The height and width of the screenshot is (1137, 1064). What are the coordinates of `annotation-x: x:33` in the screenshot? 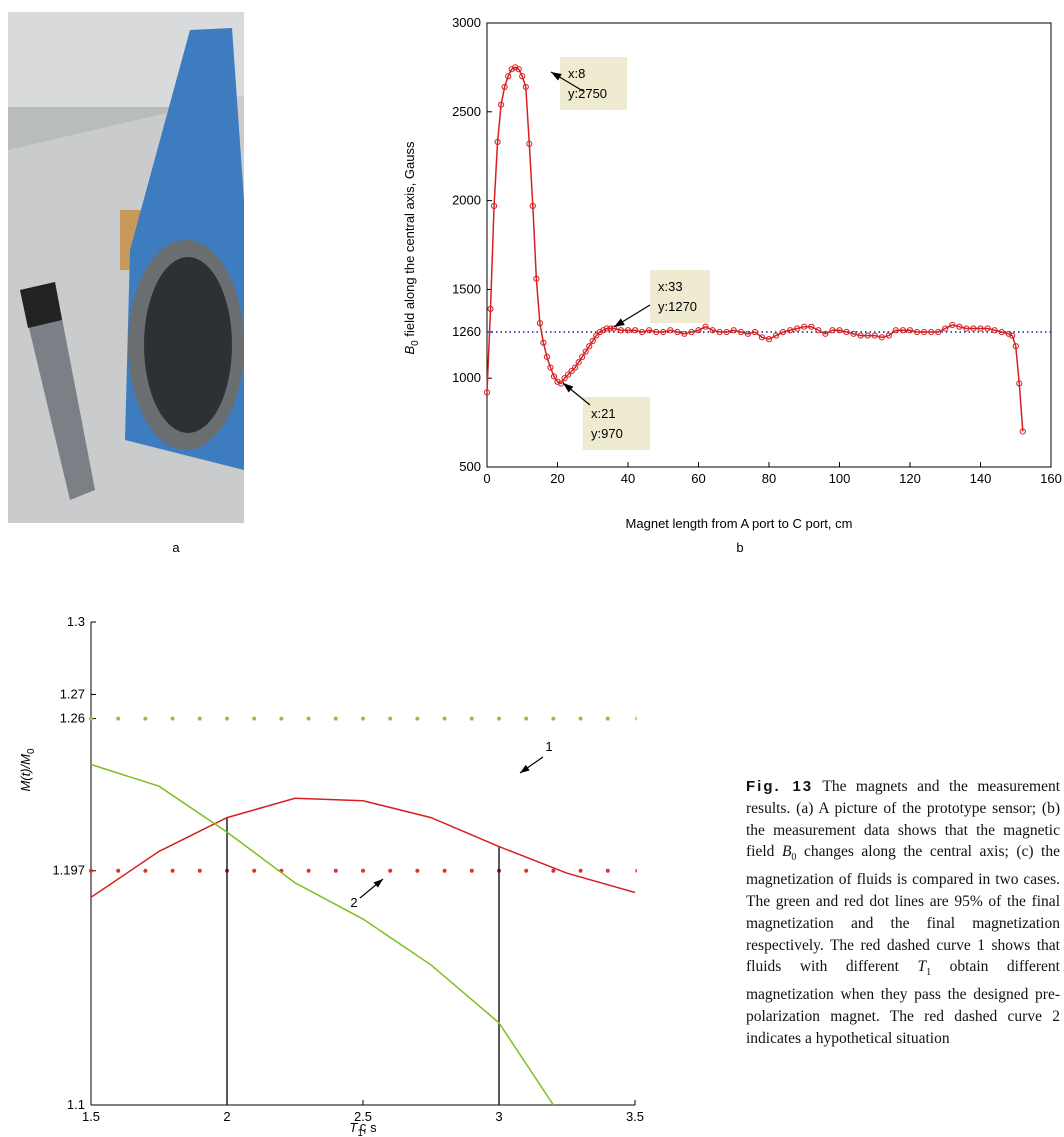 It's located at (670, 286).